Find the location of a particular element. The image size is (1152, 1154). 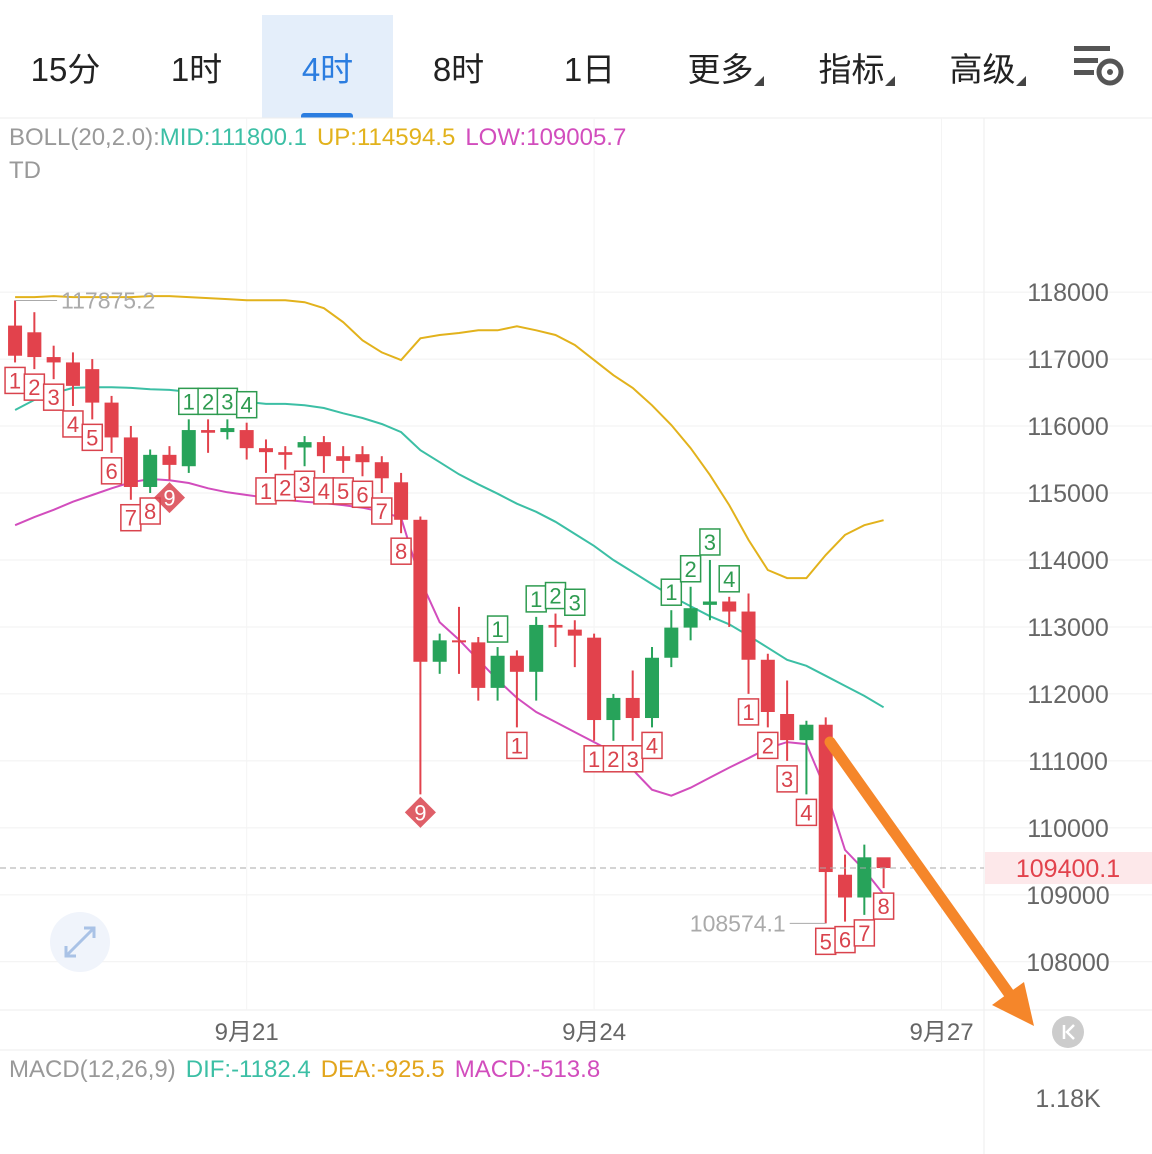

min-label: 108574.1 is located at coordinates (738, 923).